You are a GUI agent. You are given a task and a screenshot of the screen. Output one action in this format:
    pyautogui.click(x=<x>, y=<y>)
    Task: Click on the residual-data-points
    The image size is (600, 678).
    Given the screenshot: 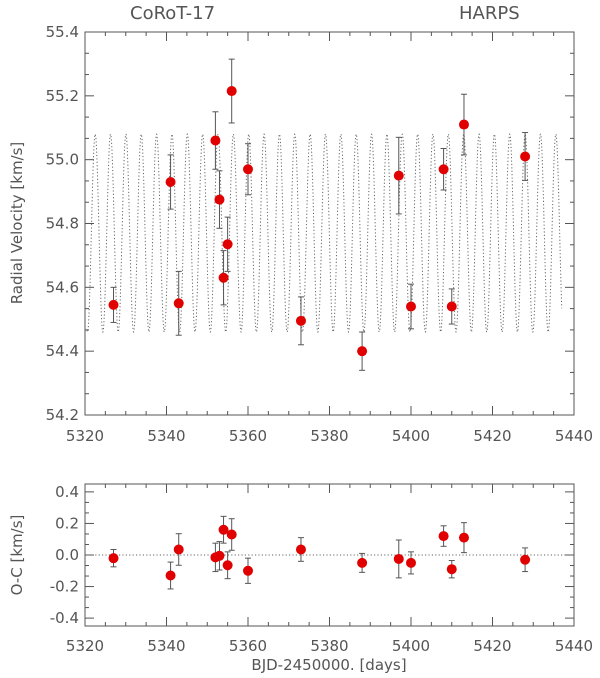 What is the action you would take?
    pyautogui.click(x=319, y=552)
    